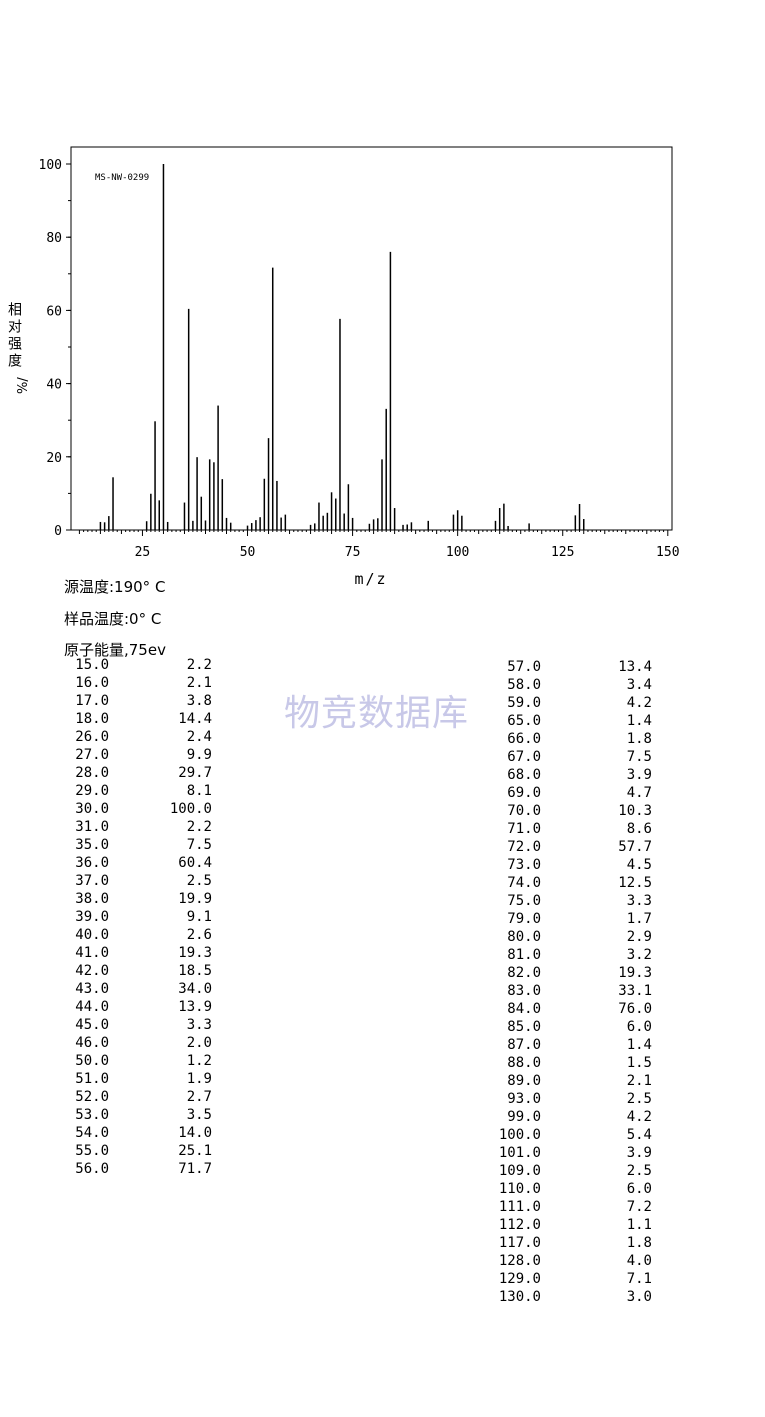 The height and width of the screenshot is (1417, 765). Describe the element at coordinates (122, 178) in the screenshot. I see `chart-code-label: MS-NW-0299` at that location.